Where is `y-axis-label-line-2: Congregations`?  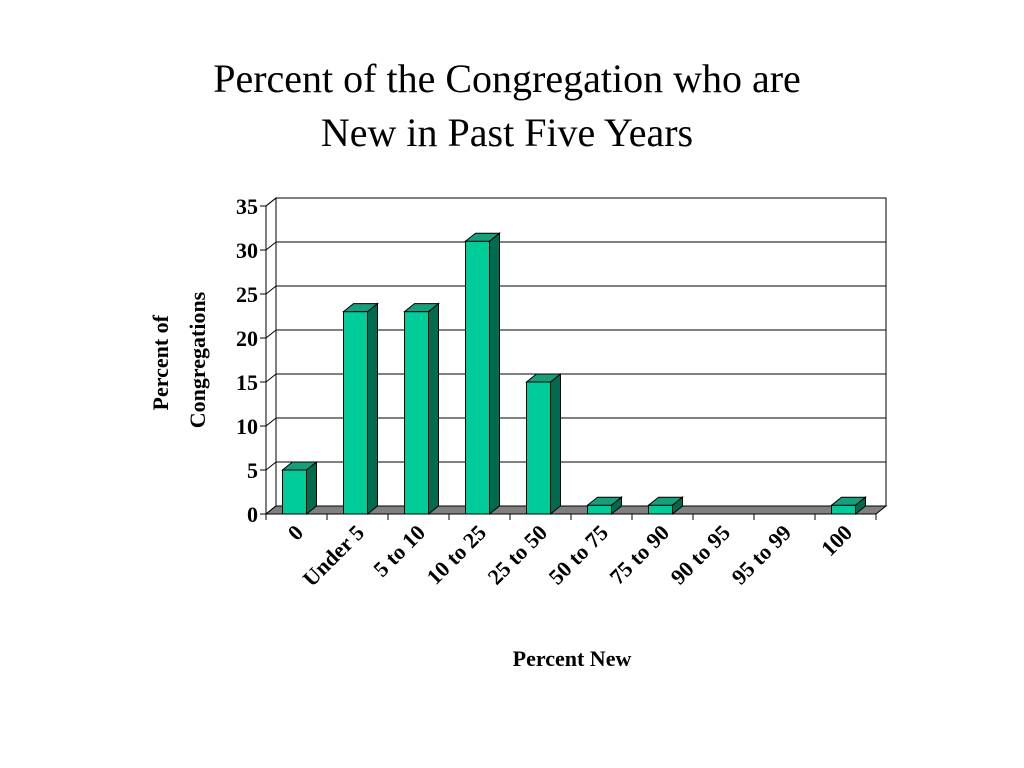
y-axis-label-line-2: Congregations is located at coordinates (197, 359).